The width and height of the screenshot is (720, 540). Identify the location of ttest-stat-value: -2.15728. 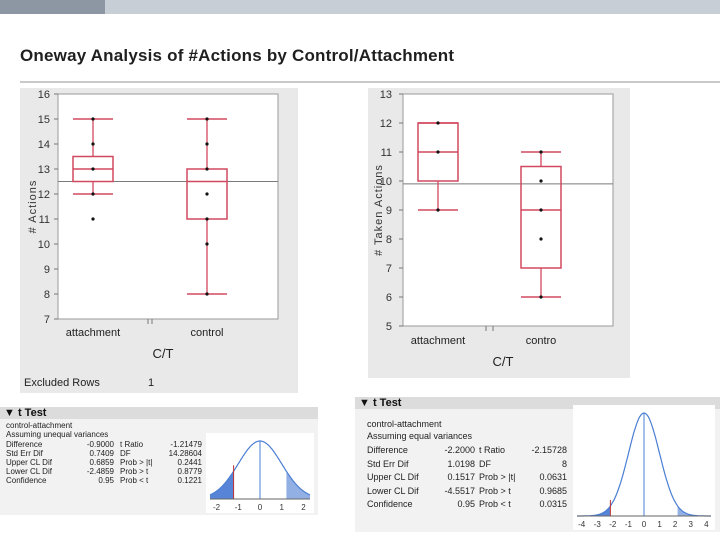
(549, 450).